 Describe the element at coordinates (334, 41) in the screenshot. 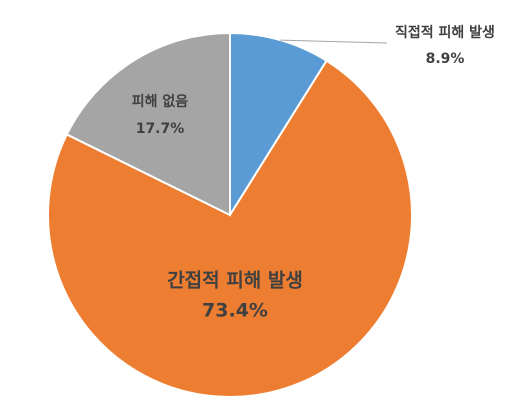

I see `leader-line` at that location.